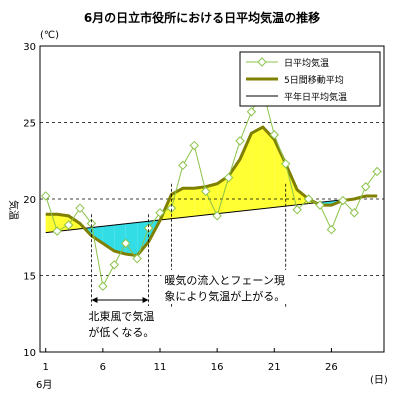 The image size is (400, 400). Describe the element at coordinates (224, 280) in the screenshot. I see `annotation-text: 暖気の流入とフェーン現` at that location.